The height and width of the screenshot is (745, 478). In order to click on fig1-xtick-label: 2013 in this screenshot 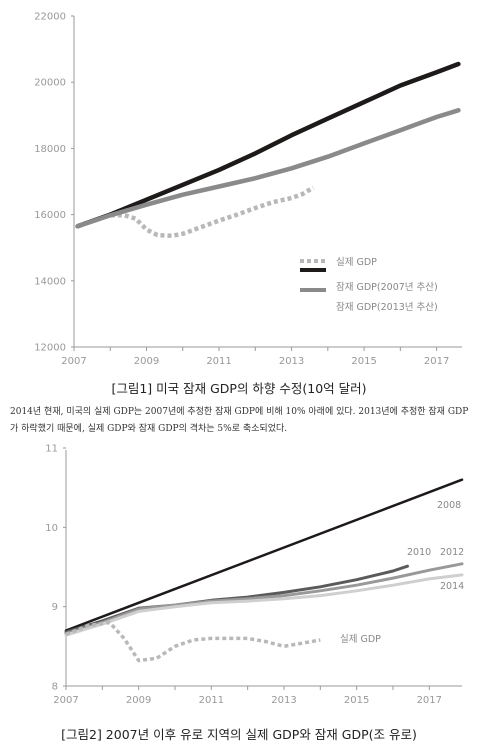, I will do `click(291, 361)`.